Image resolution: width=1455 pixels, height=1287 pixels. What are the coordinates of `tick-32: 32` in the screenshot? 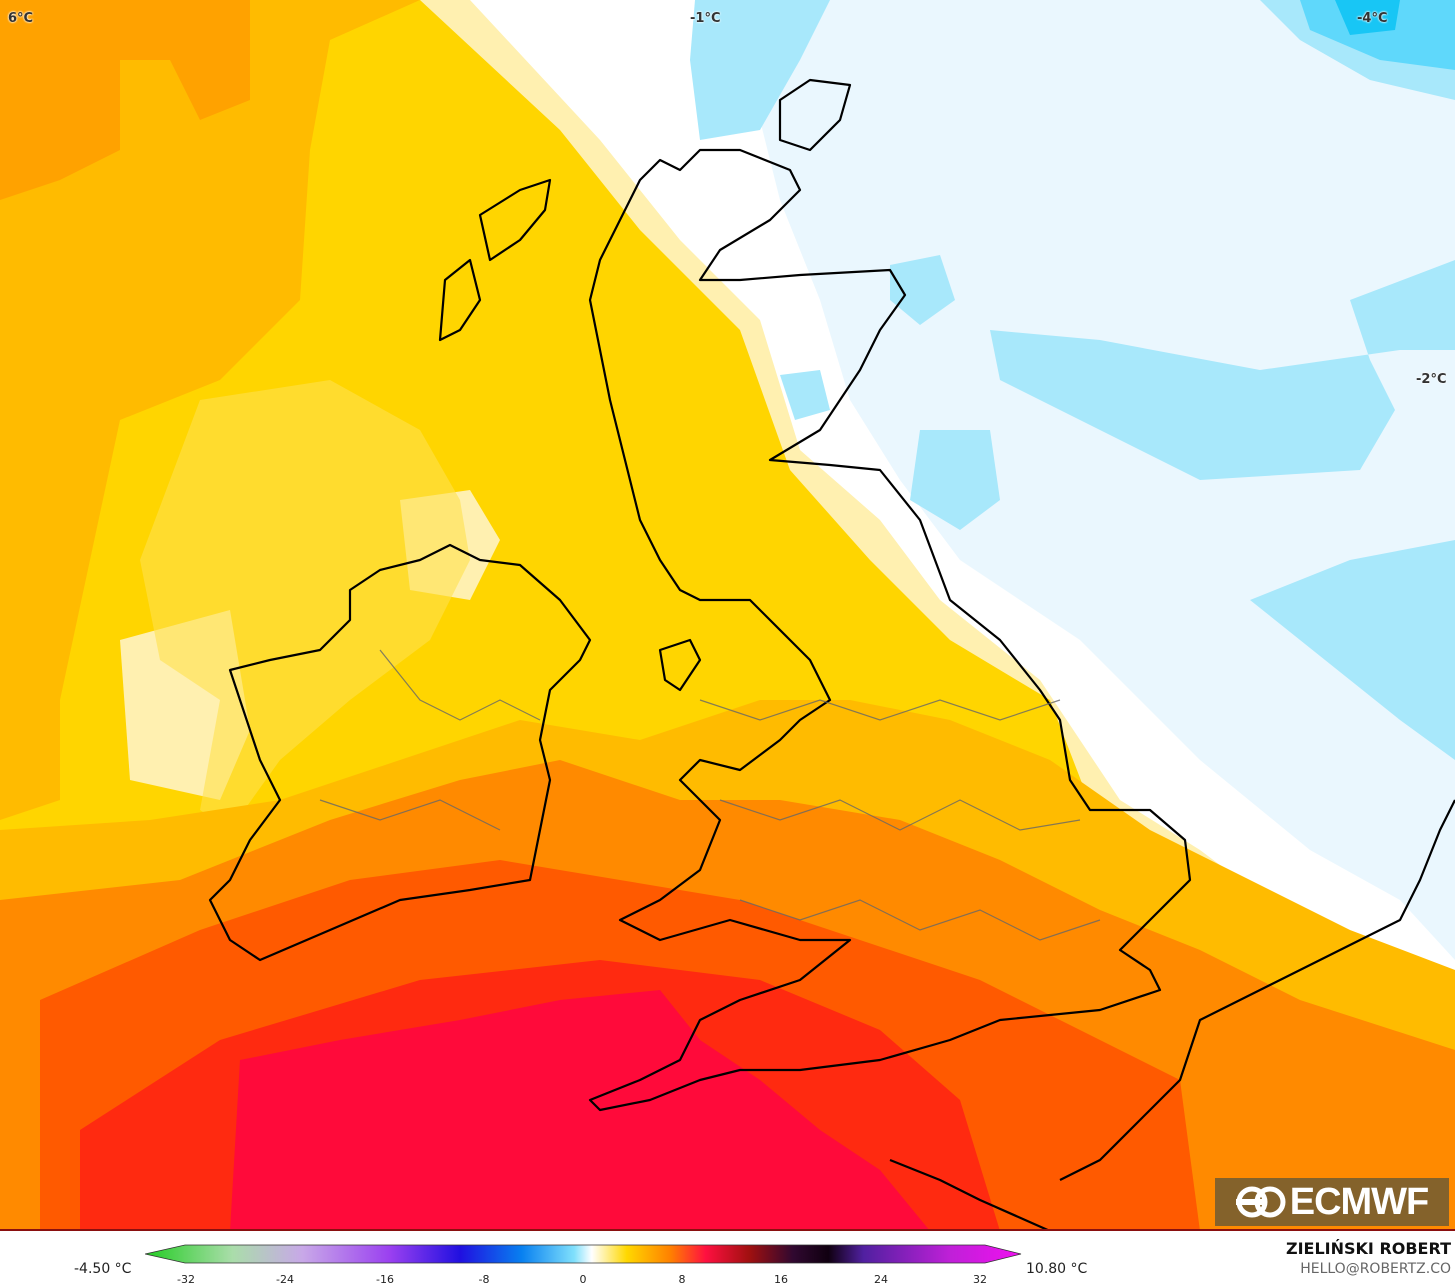 It's located at (980, 1279).